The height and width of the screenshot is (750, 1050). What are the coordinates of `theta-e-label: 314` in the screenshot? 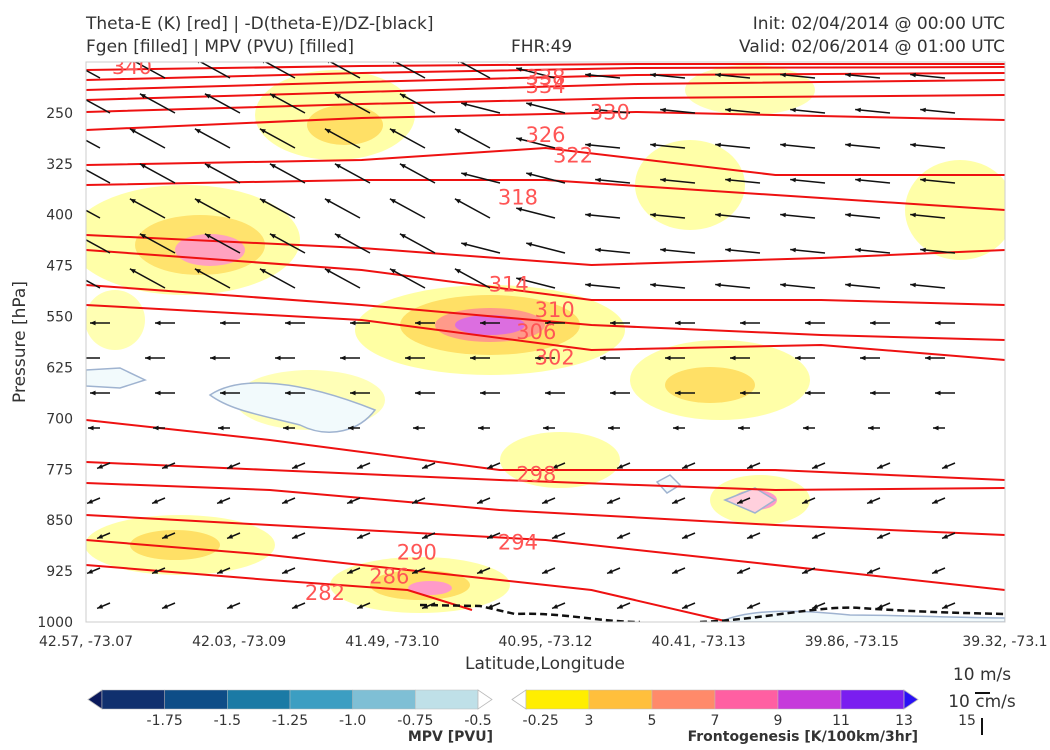 It's located at (509, 284).